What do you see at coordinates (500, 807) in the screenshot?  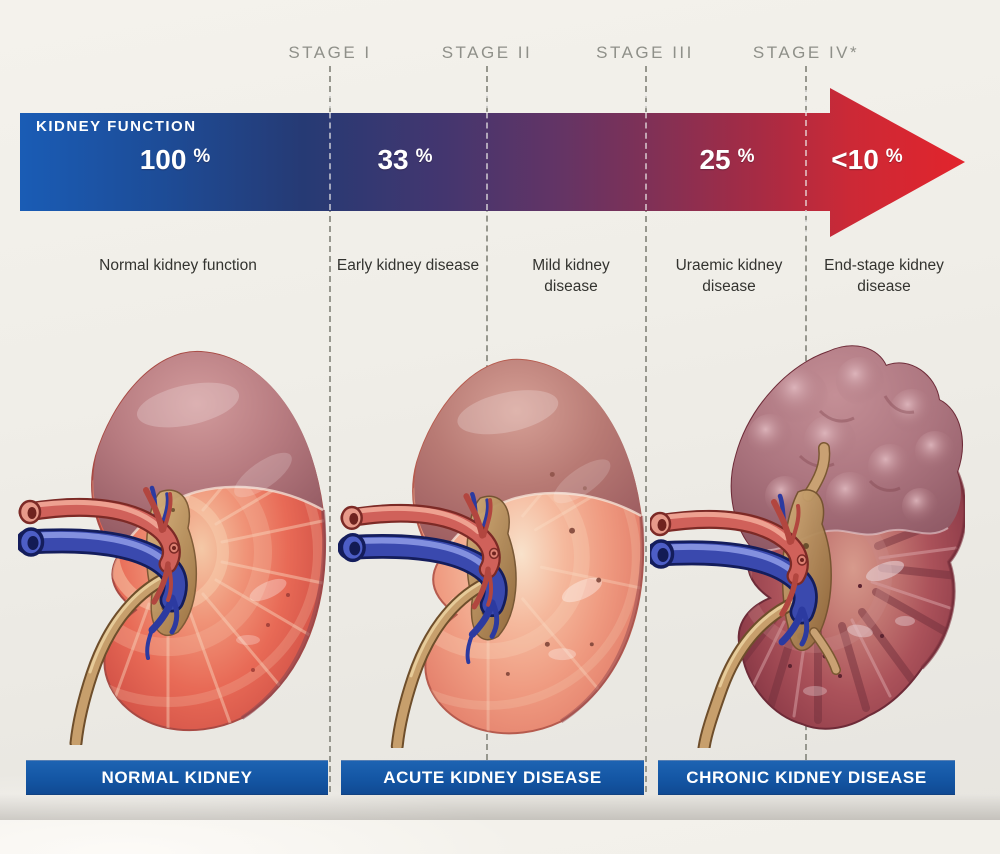 I see `photo-bottom-shadow` at bounding box center [500, 807].